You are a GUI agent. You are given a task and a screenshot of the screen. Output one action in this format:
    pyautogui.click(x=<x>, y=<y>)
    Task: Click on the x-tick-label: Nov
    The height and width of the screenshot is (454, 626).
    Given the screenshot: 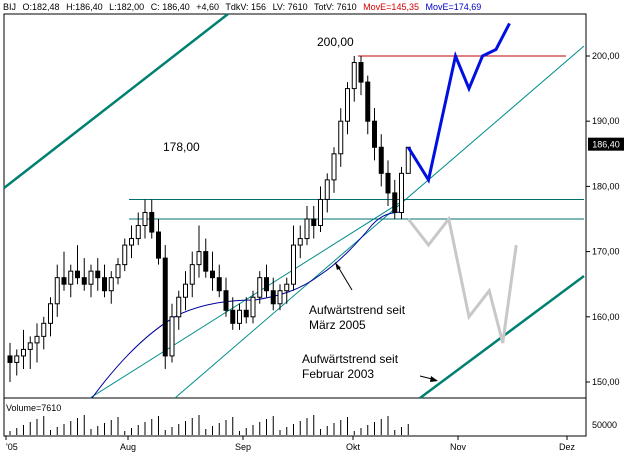 What is the action you would take?
    pyautogui.click(x=458, y=447)
    